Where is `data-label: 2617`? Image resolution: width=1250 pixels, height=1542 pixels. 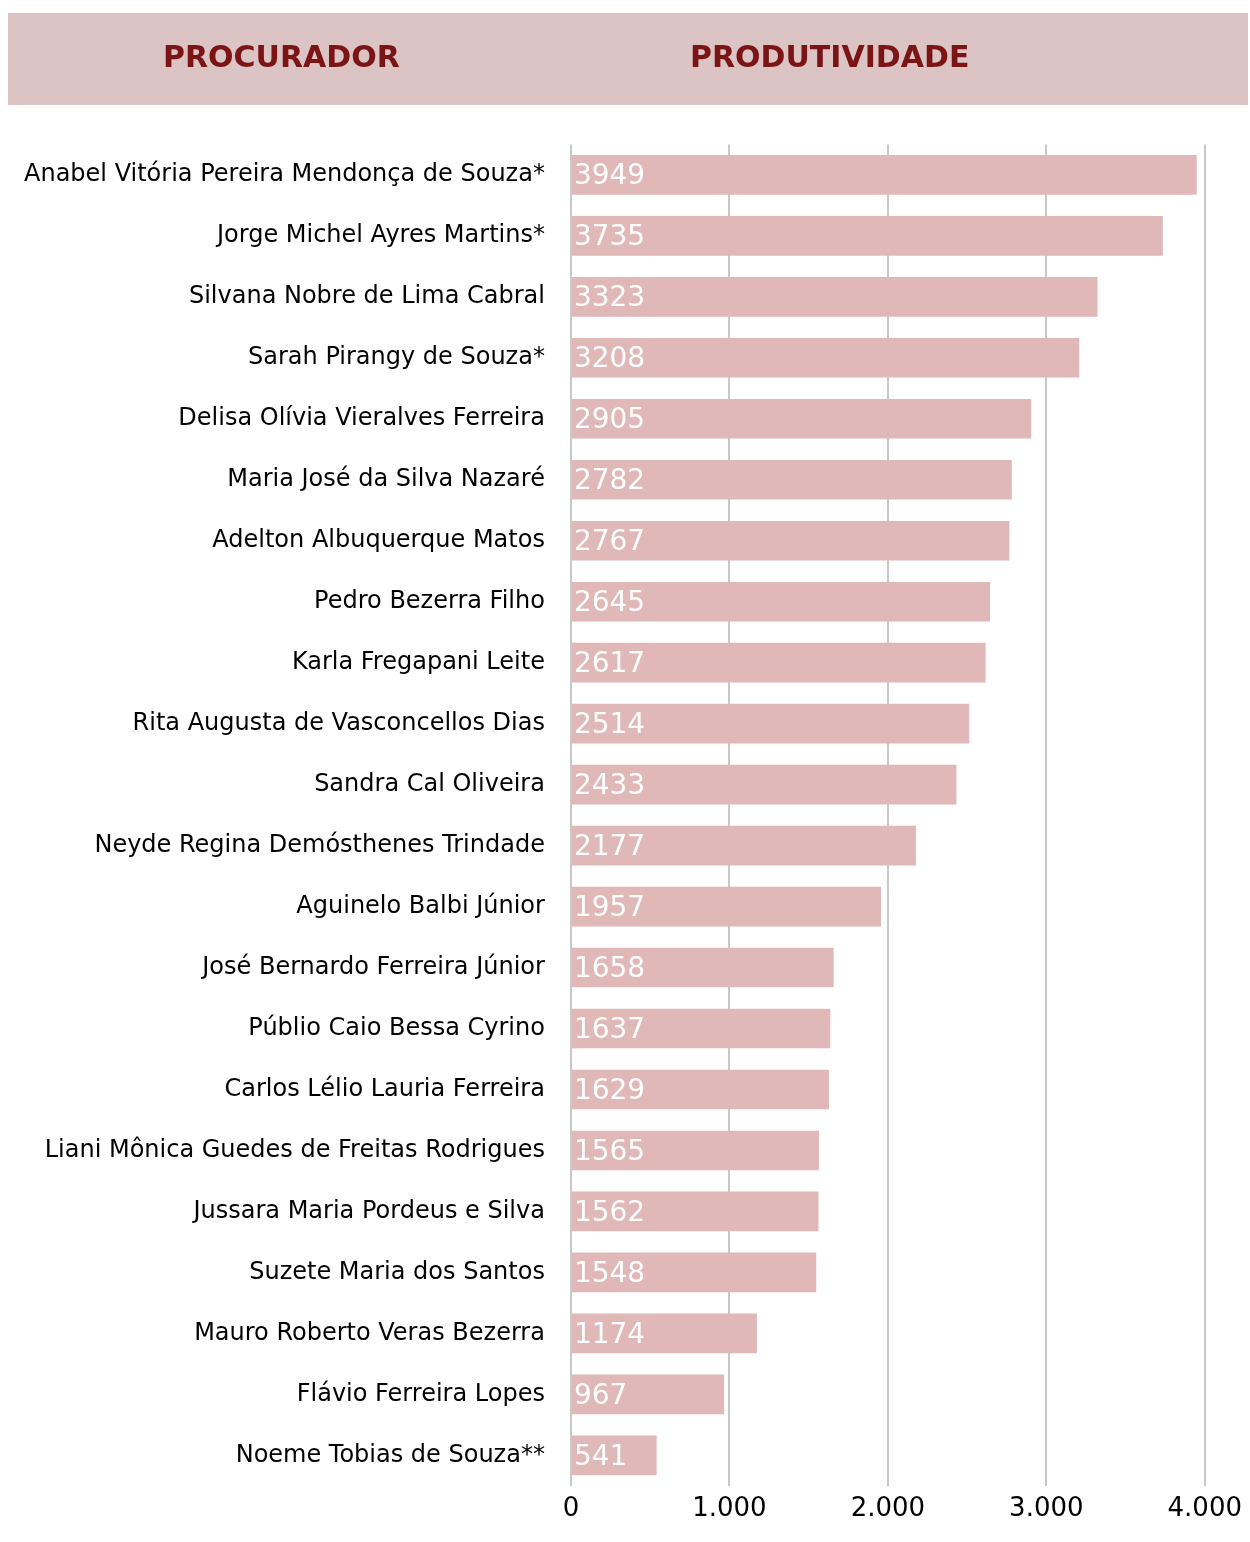
data-label: 2617 is located at coordinates (609, 662).